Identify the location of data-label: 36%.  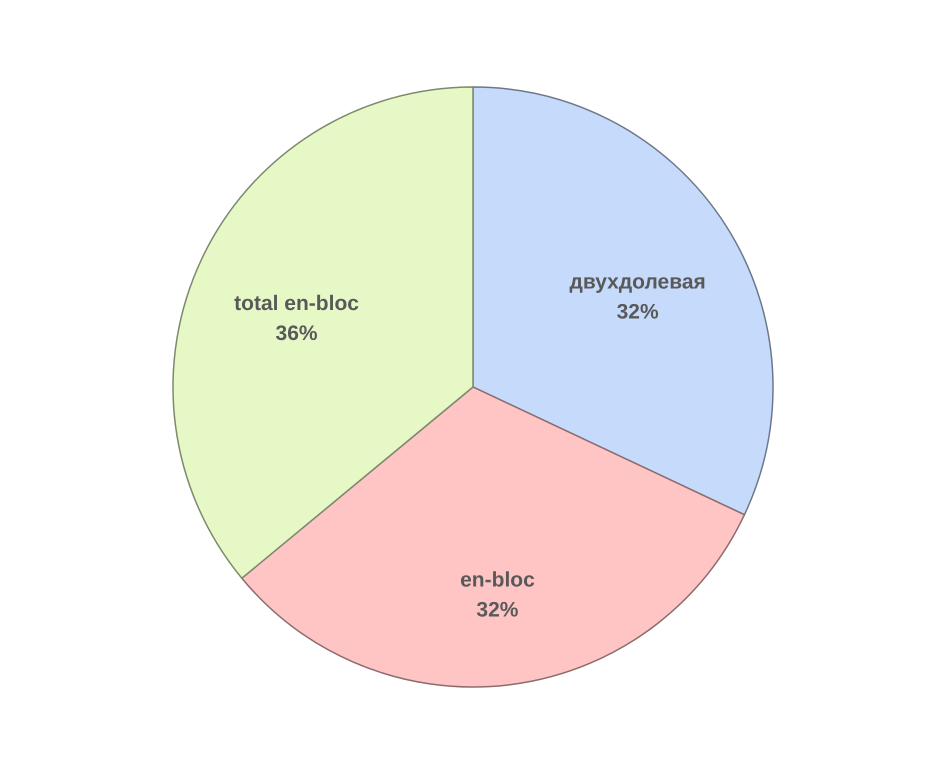
(297, 333).